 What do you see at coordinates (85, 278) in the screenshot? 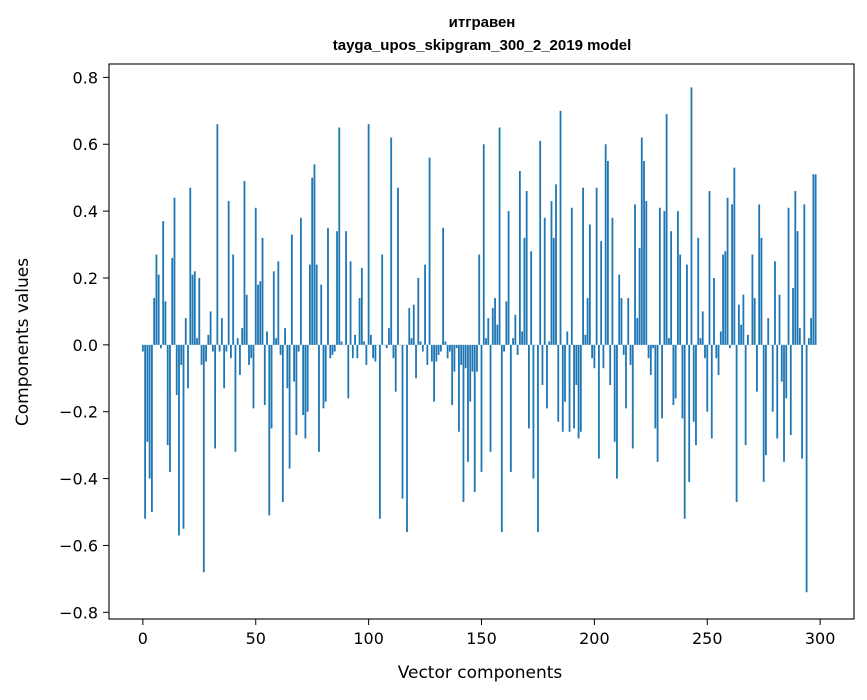
I see `y-tick-label: 0.2` at bounding box center [85, 278].